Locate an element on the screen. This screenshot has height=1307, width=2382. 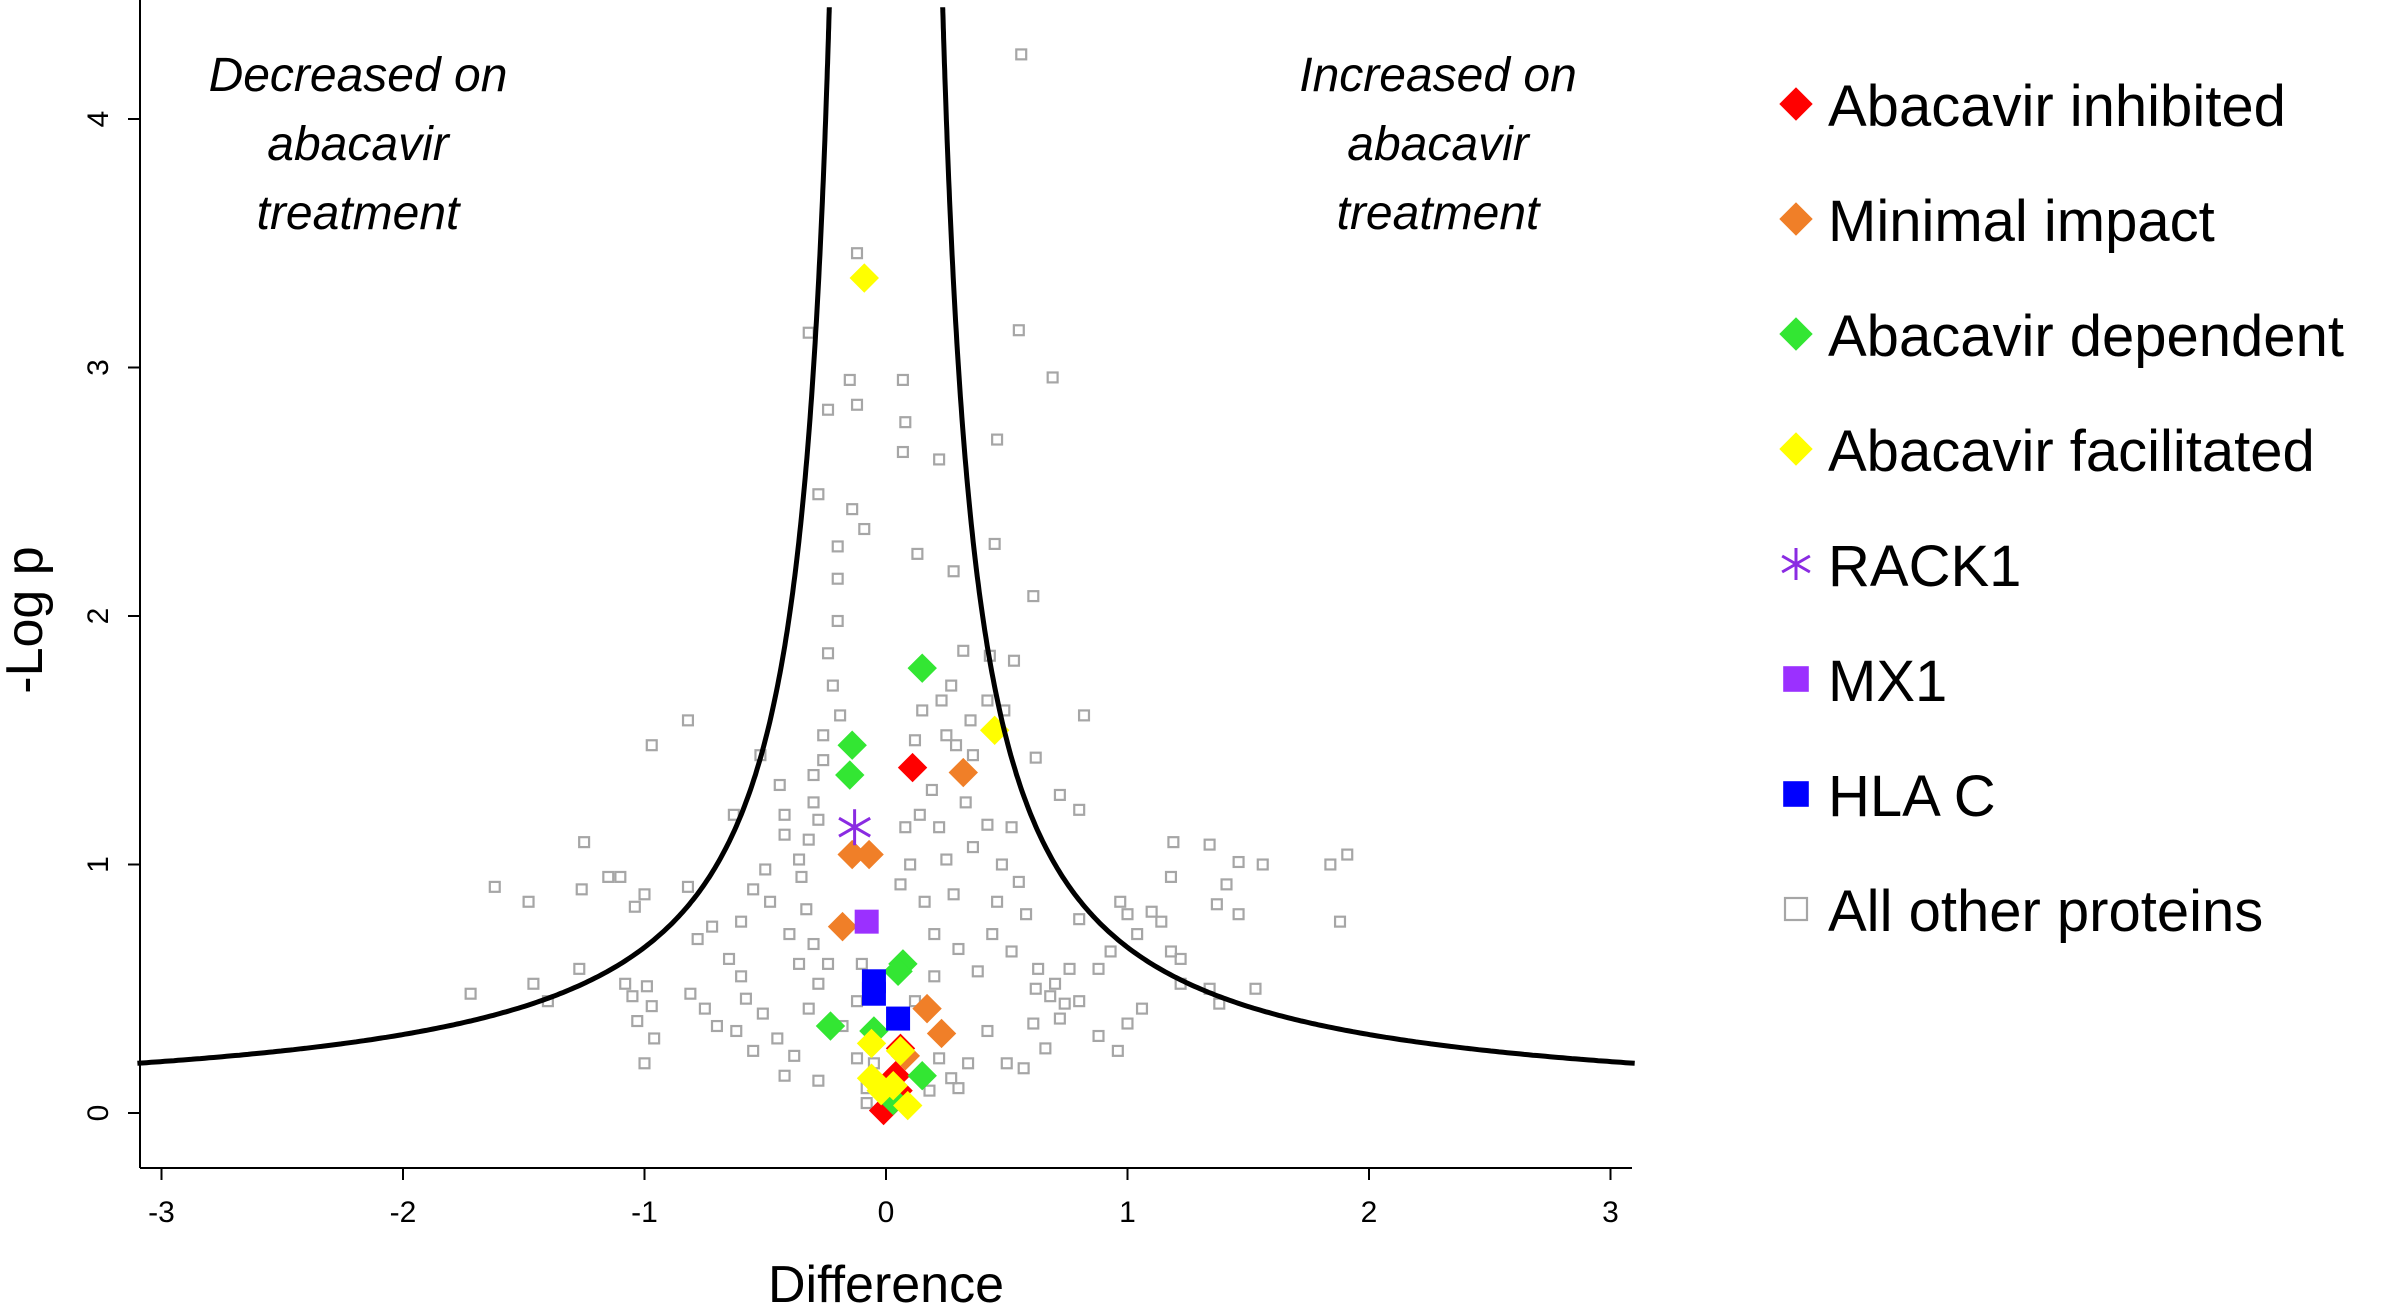
x-tick-label: 2 is located at coordinates (1369, 1212).